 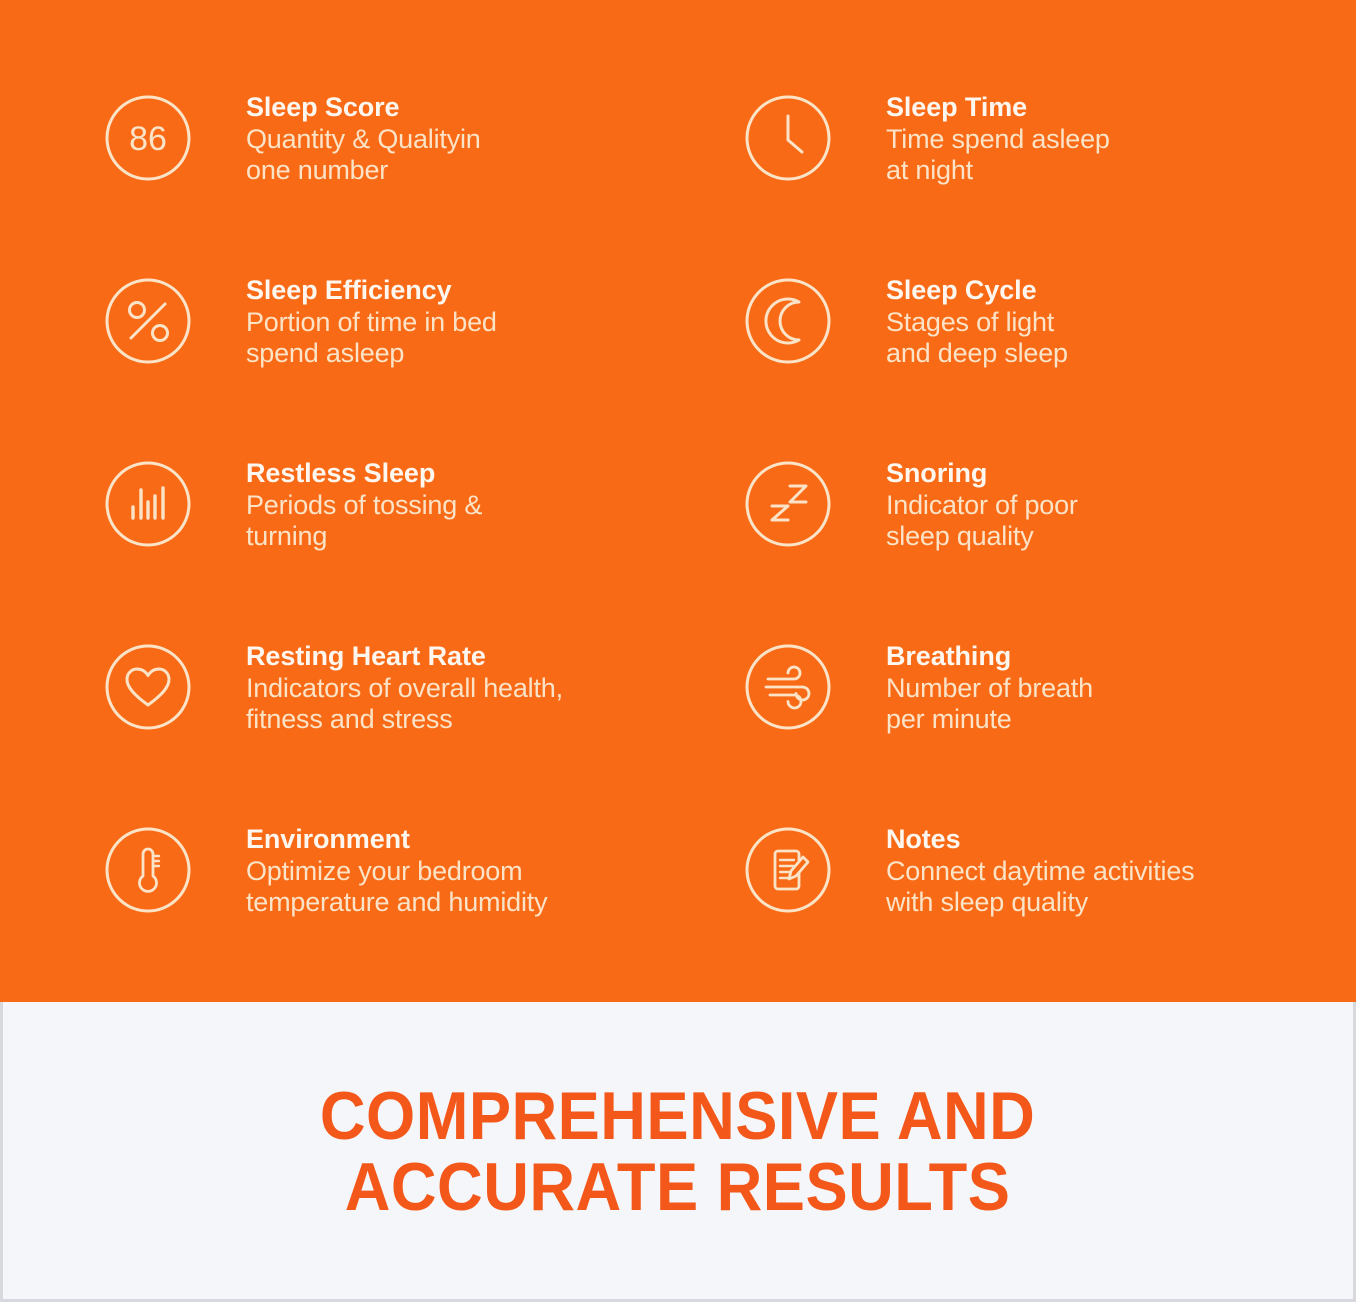 What do you see at coordinates (792, 134) in the screenshot?
I see `clock-icon` at bounding box center [792, 134].